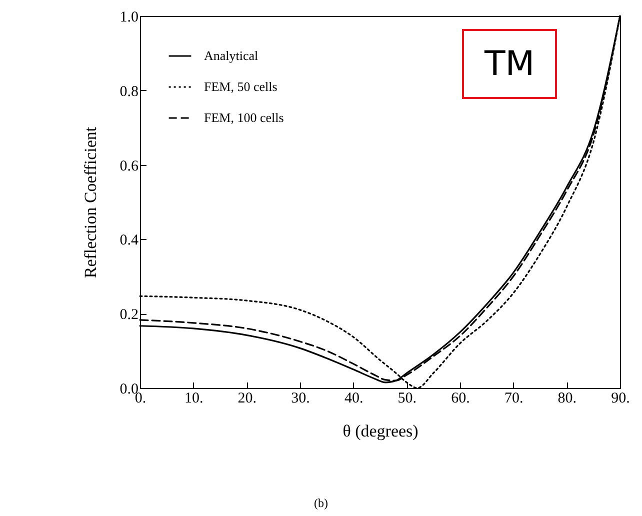 The image size is (642, 516). I want to click on box-outline: TM, so click(509, 64).